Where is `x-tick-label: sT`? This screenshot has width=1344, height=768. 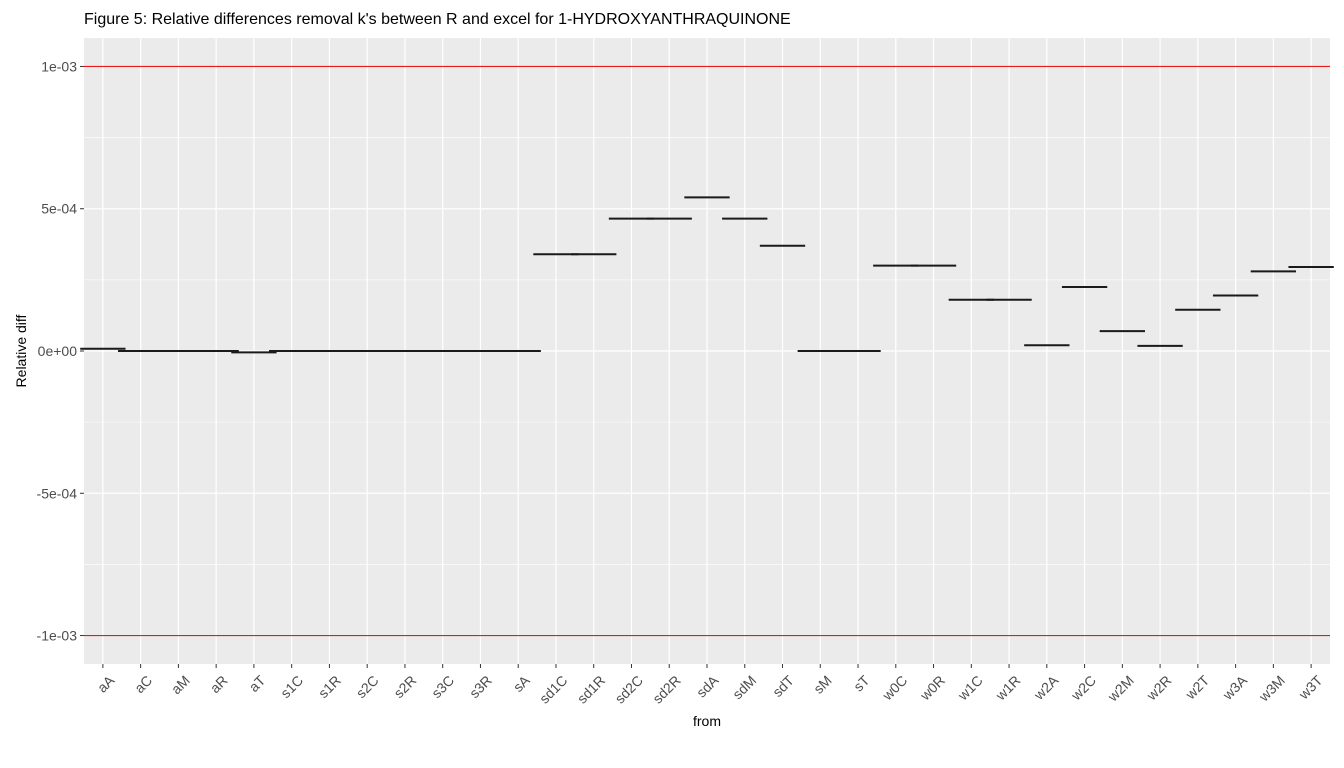
x-tick-label: sT is located at coordinates (861, 683).